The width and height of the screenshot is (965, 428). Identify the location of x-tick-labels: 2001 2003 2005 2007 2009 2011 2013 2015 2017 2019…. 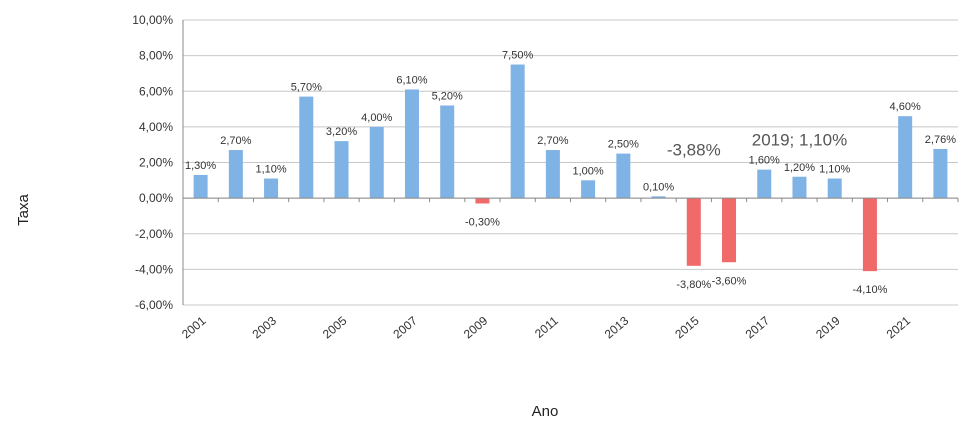
(546, 327).